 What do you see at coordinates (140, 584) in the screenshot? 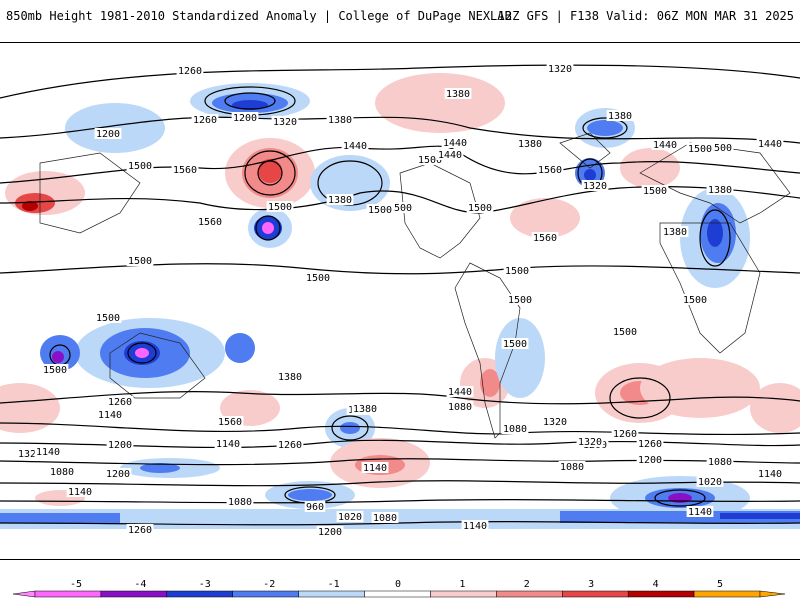
I see `colorbar-tick-label: -4` at bounding box center [140, 584].